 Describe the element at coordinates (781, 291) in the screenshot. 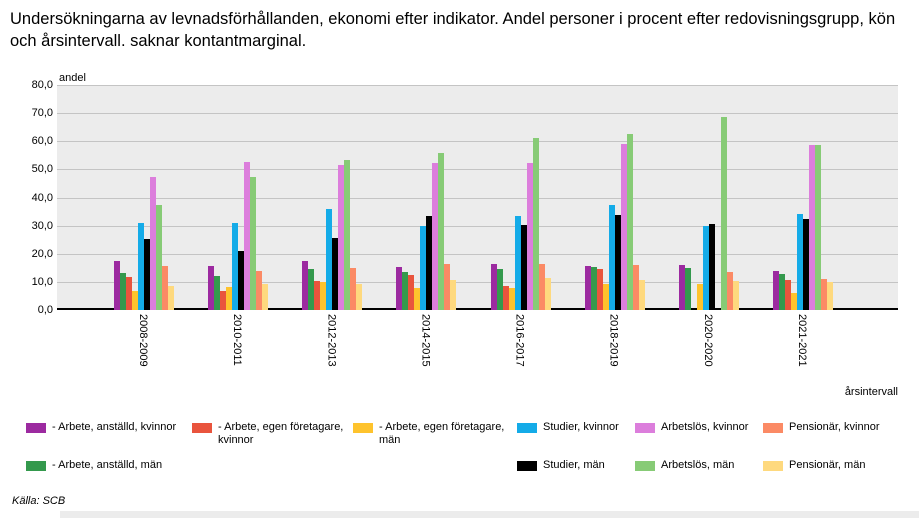

I see `bar-arbete-anställd-män-2021-2021` at that location.